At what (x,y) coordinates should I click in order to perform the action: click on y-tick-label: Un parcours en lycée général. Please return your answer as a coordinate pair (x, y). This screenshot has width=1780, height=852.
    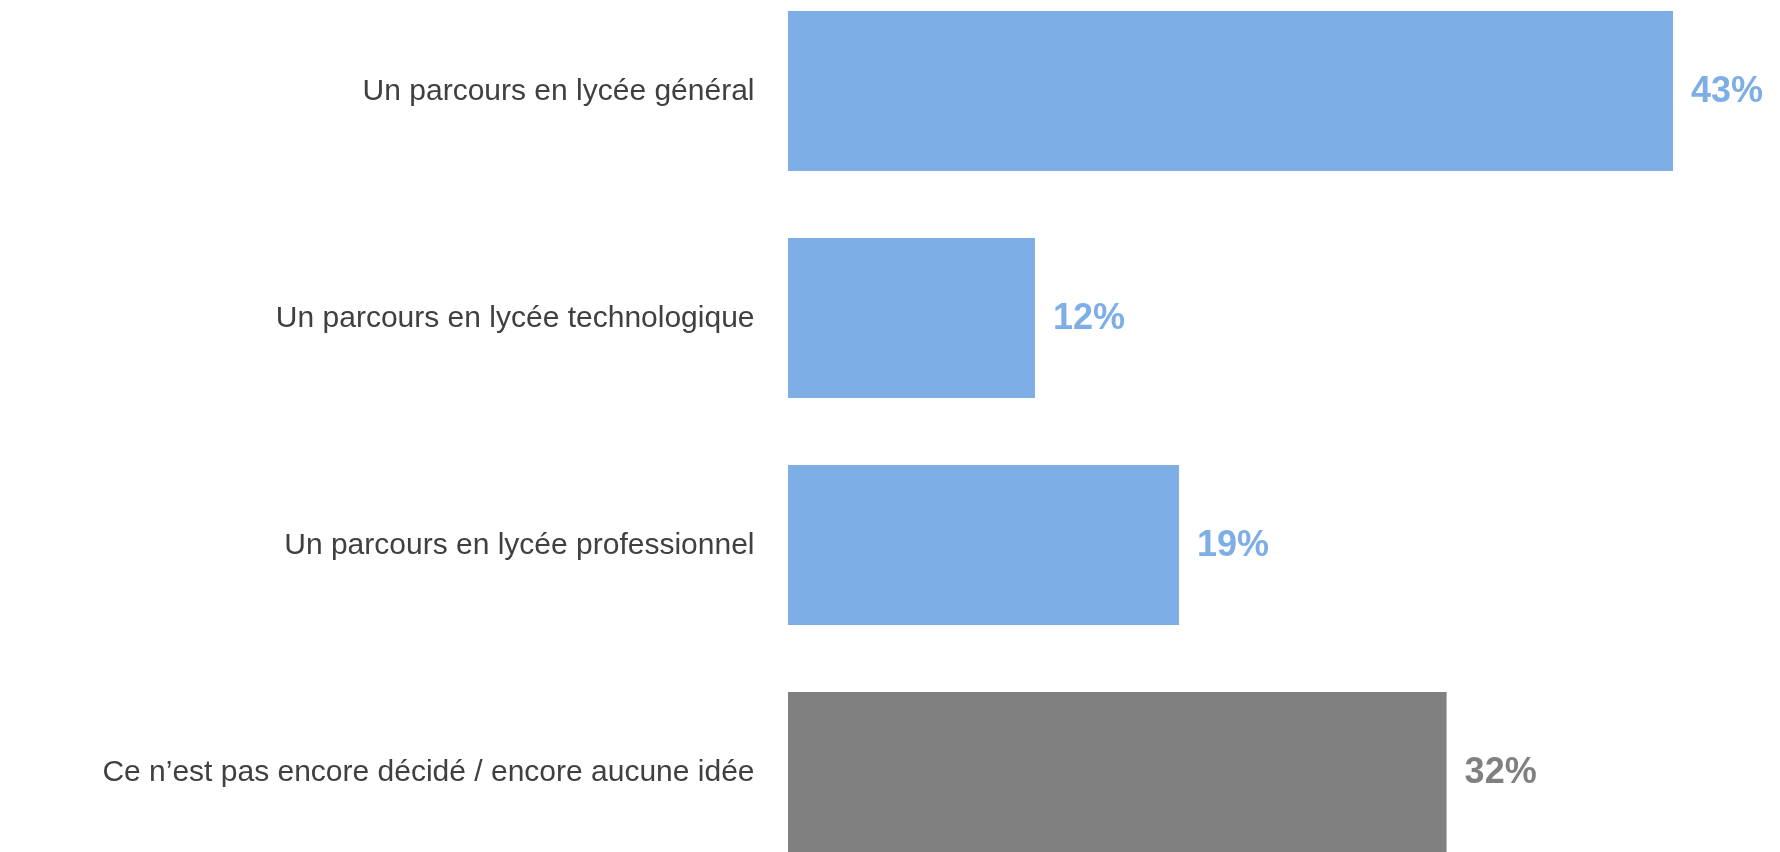
    Looking at the image, I should click on (558, 90).